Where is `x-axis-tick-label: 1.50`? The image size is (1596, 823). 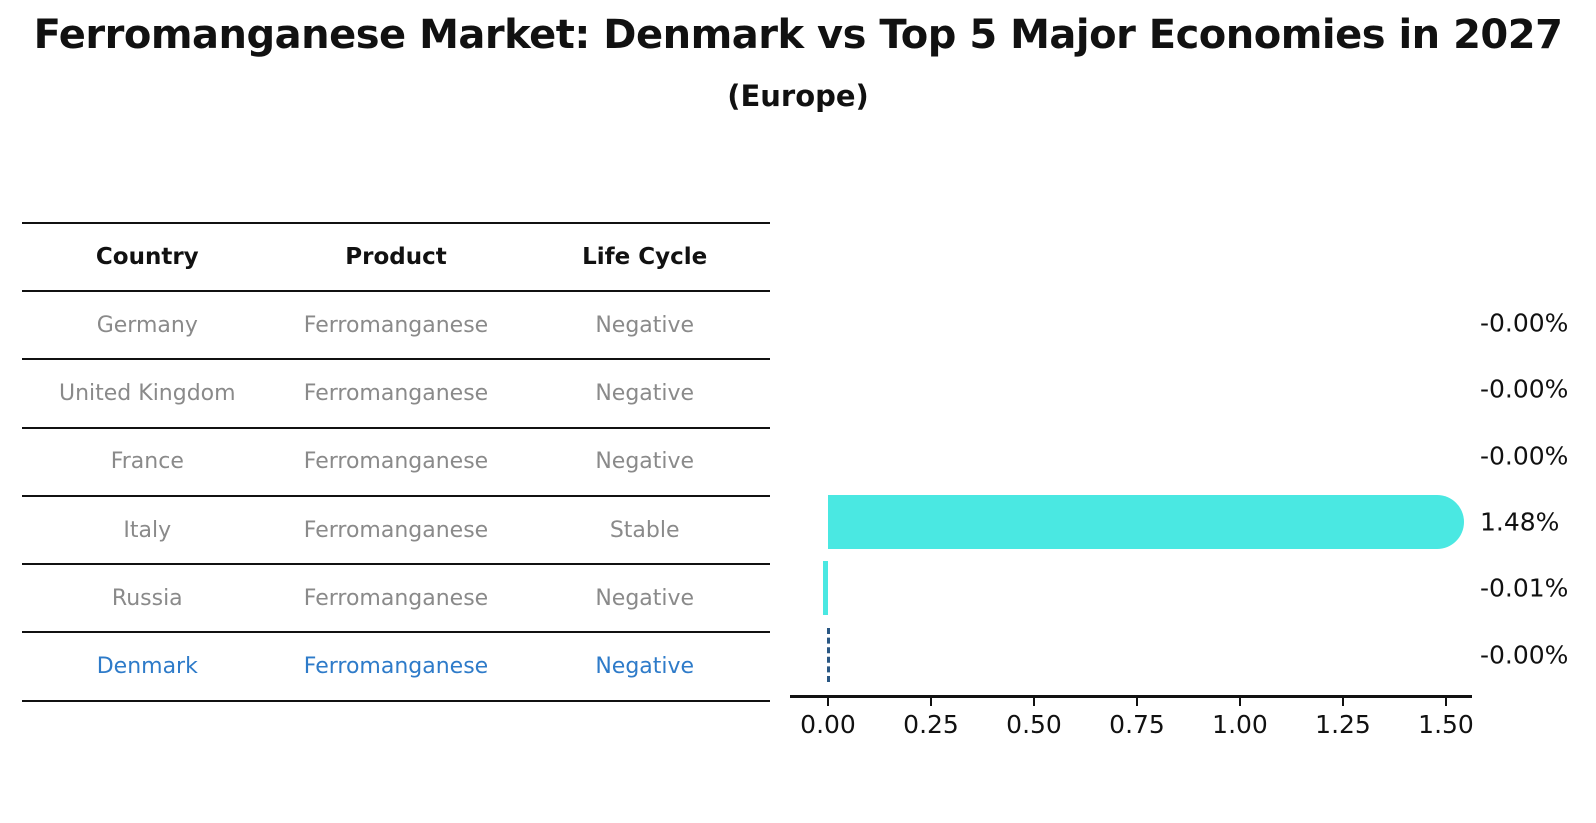
x-axis-tick-label: 1.50 is located at coordinates (1446, 724).